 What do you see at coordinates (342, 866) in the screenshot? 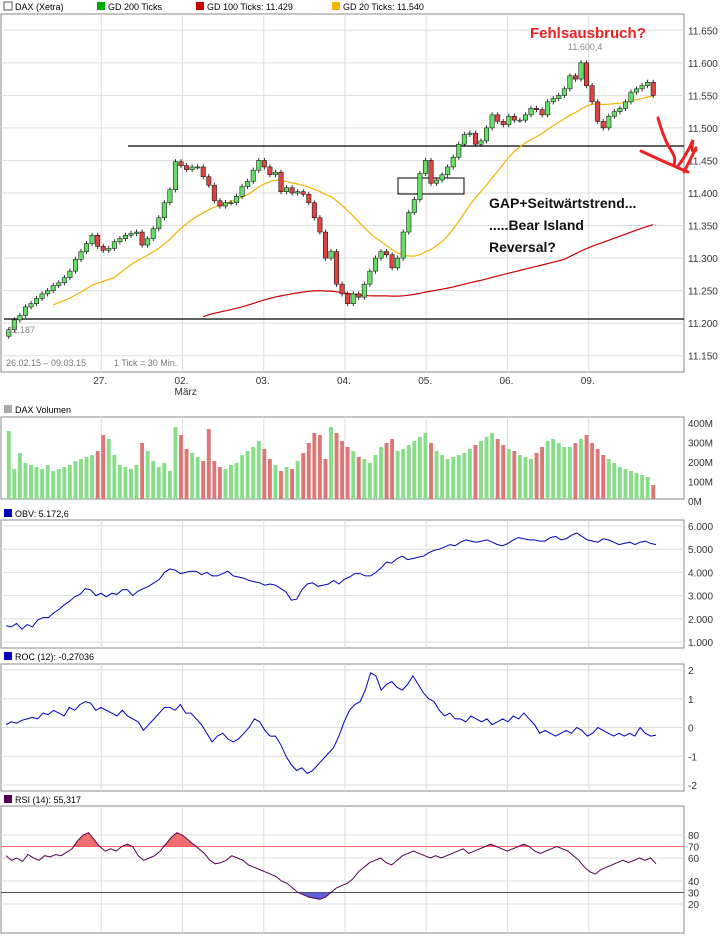
I see `rsi-line` at bounding box center [342, 866].